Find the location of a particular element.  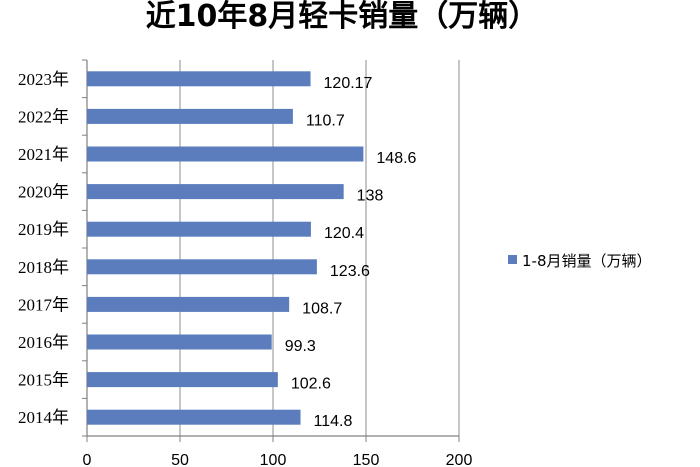

legend-swatch is located at coordinates (512, 259).